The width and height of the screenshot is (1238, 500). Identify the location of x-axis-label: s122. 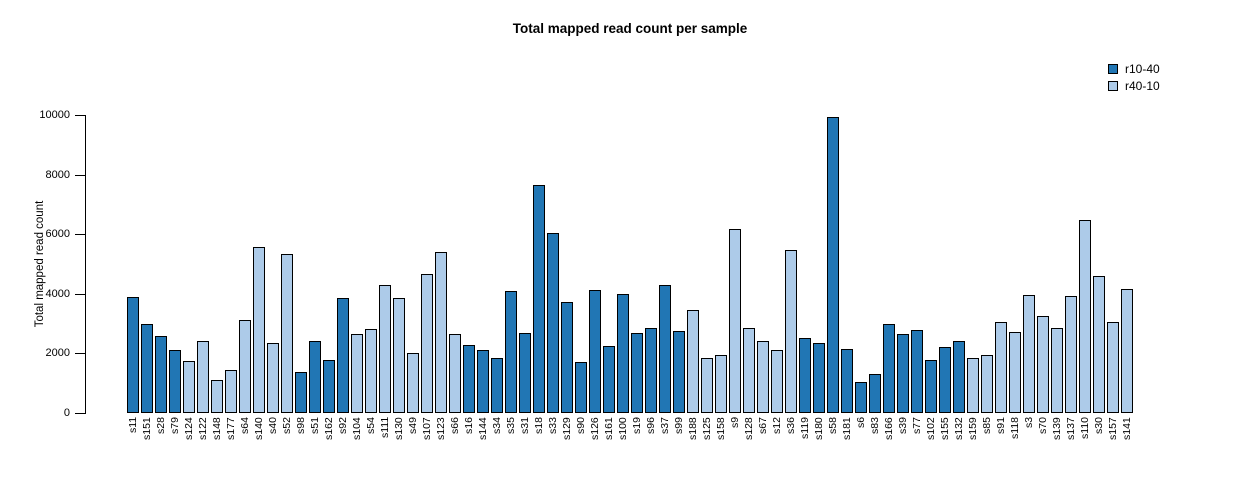
(203, 428).